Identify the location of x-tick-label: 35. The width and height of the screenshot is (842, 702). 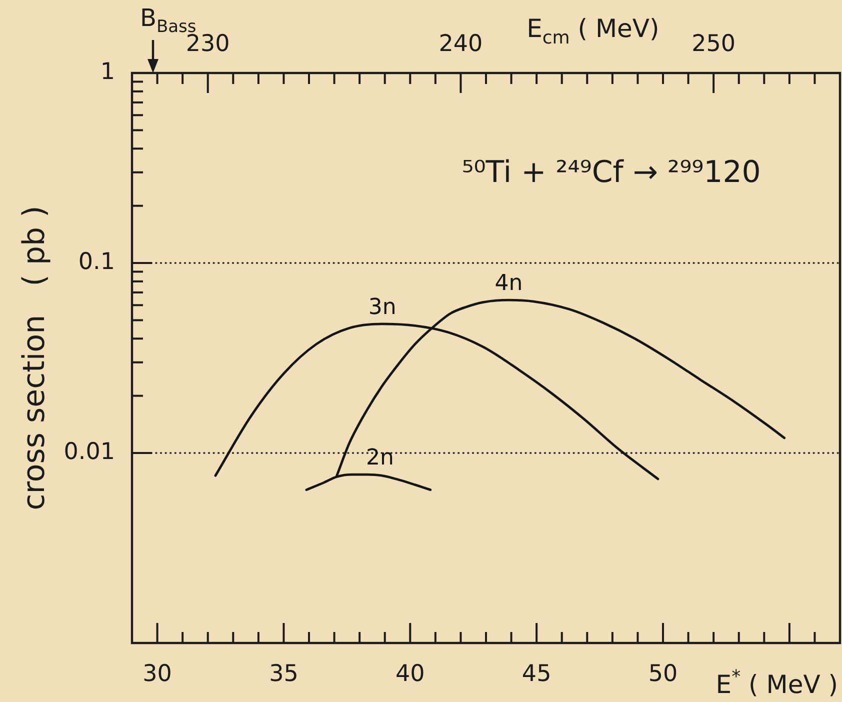
(283, 673).